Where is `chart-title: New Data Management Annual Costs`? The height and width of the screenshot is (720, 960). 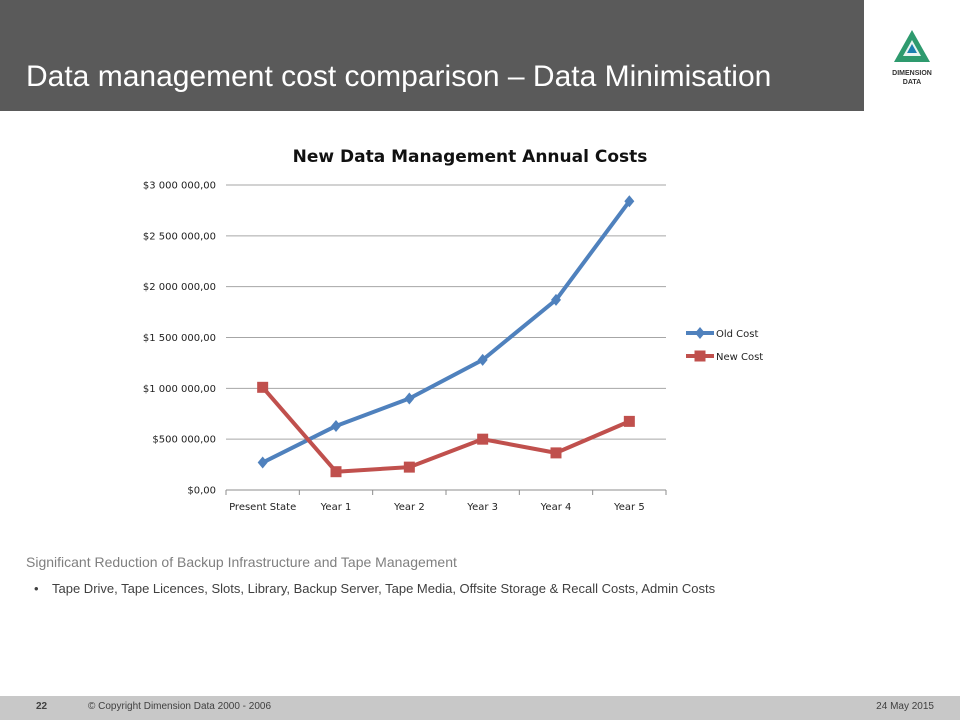
chart-title: New Data Management Annual Costs is located at coordinates (470, 157).